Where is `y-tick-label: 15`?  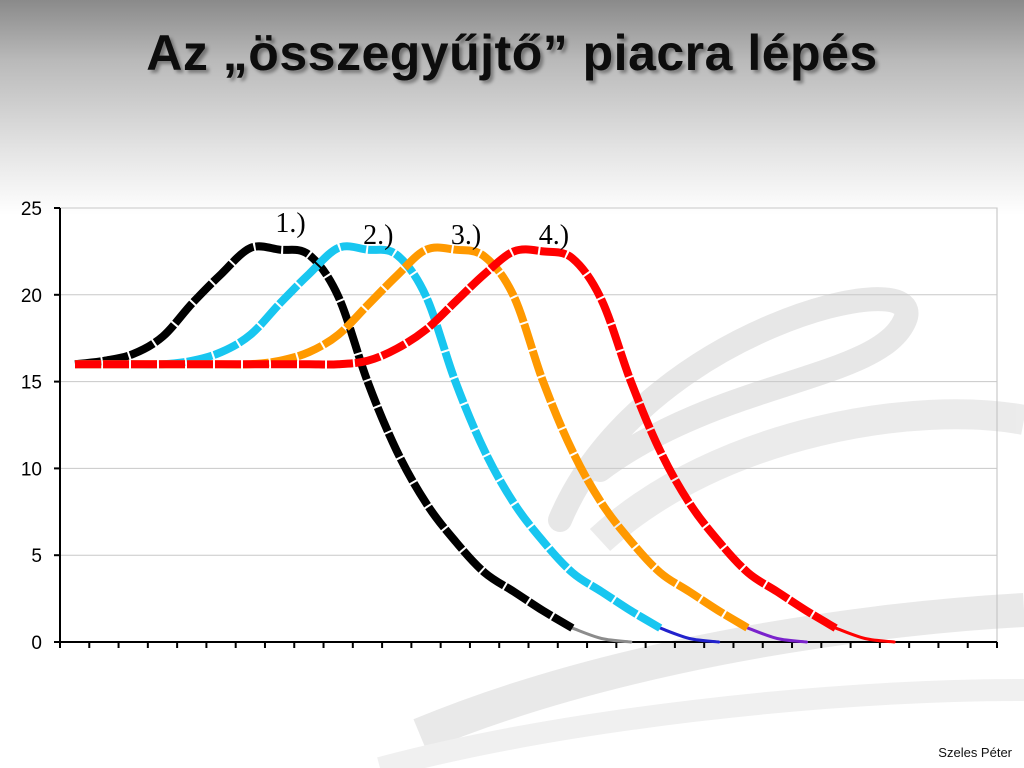 y-tick-label: 15 is located at coordinates (31, 383).